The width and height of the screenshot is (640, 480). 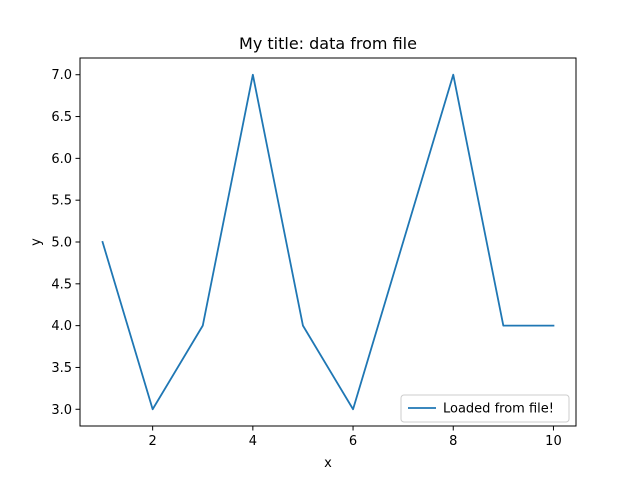 What do you see at coordinates (61, 368) in the screenshot?
I see `y-tick-label: 3.5` at bounding box center [61, 368].